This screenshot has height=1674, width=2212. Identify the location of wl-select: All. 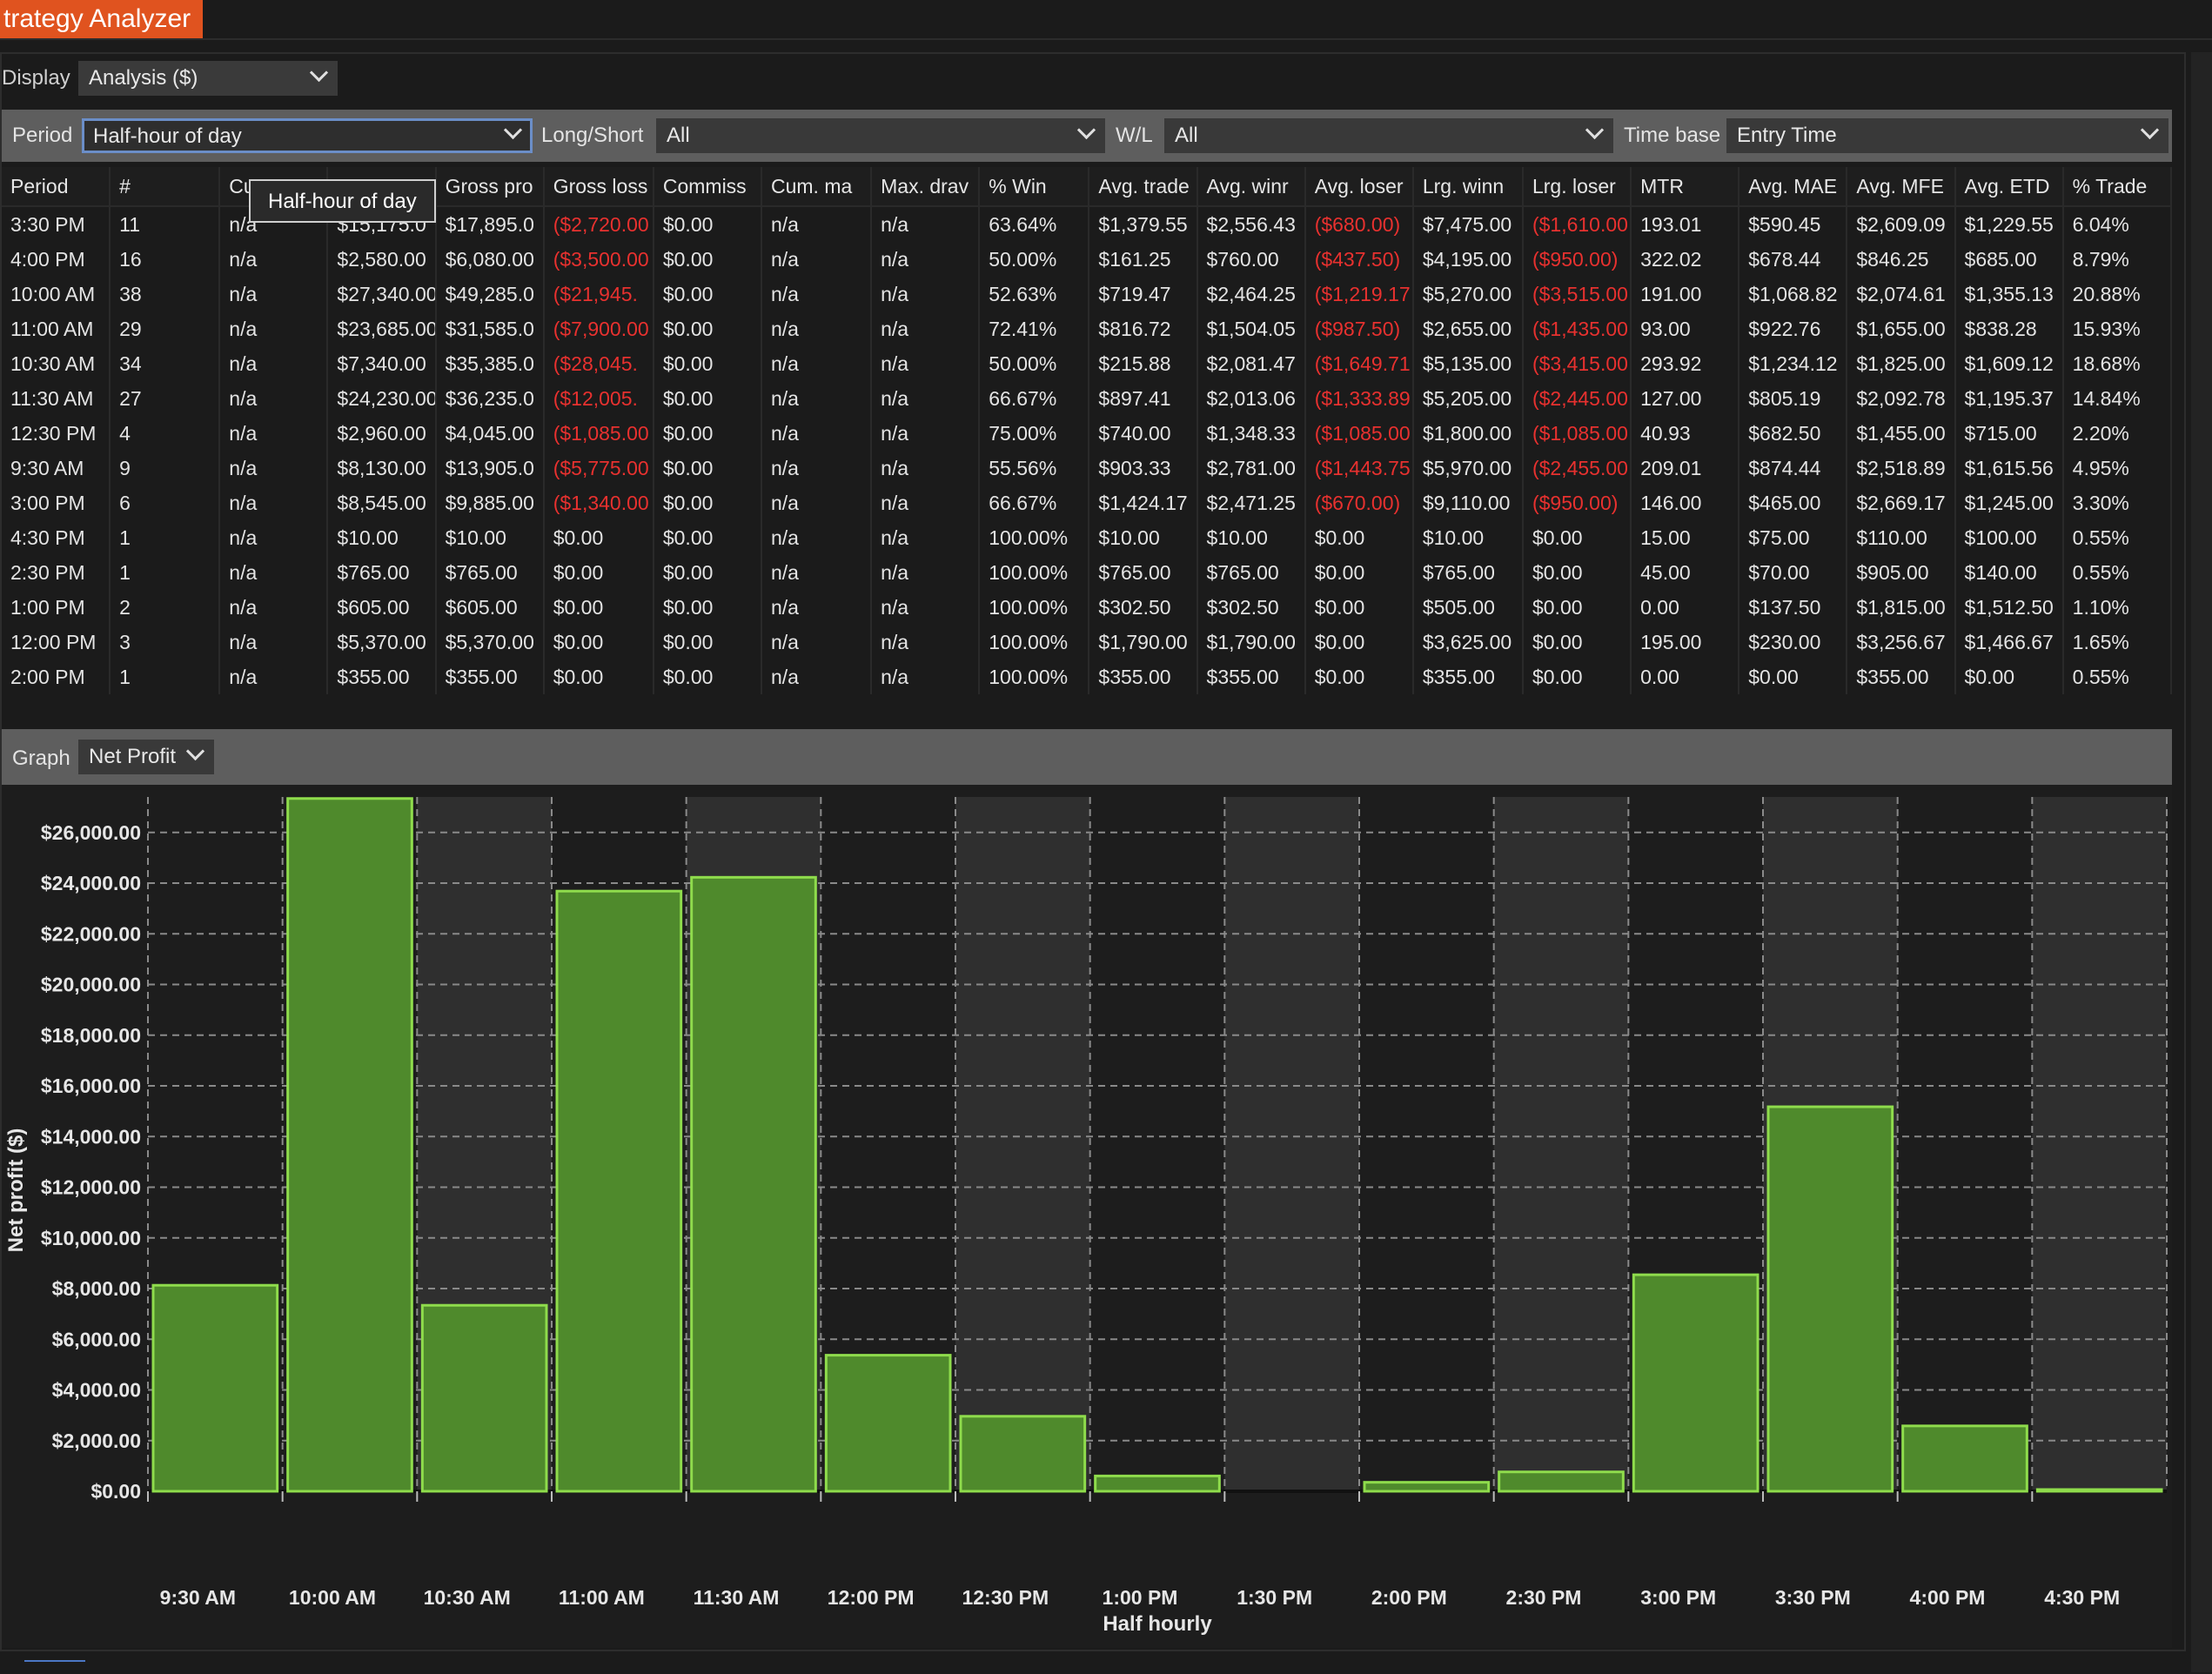
(1388, 136).